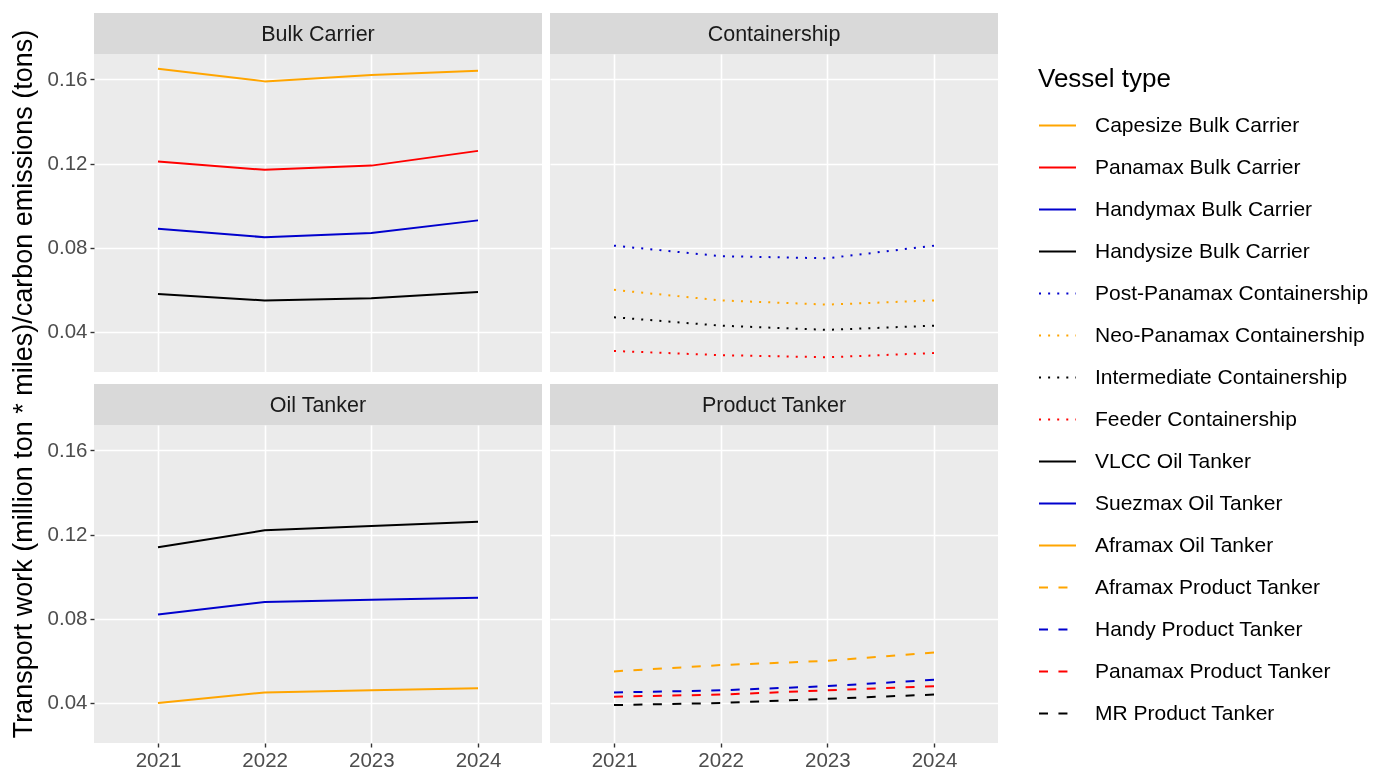  Describe the element at coordinates (1189, 502) in the screenshot. I see `text: Suezmax Oil Tanker` at that location.